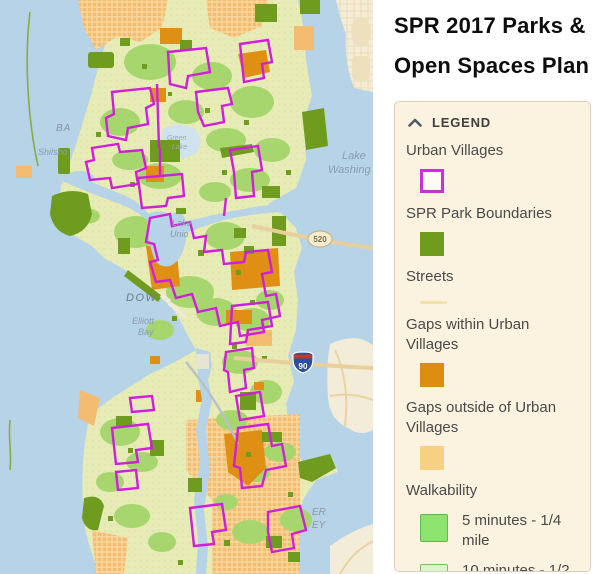  What do you see at coordinates (303, 366) in the screenshot?
I see `interstate-90-label: 90` at bounding box center [303, 366].